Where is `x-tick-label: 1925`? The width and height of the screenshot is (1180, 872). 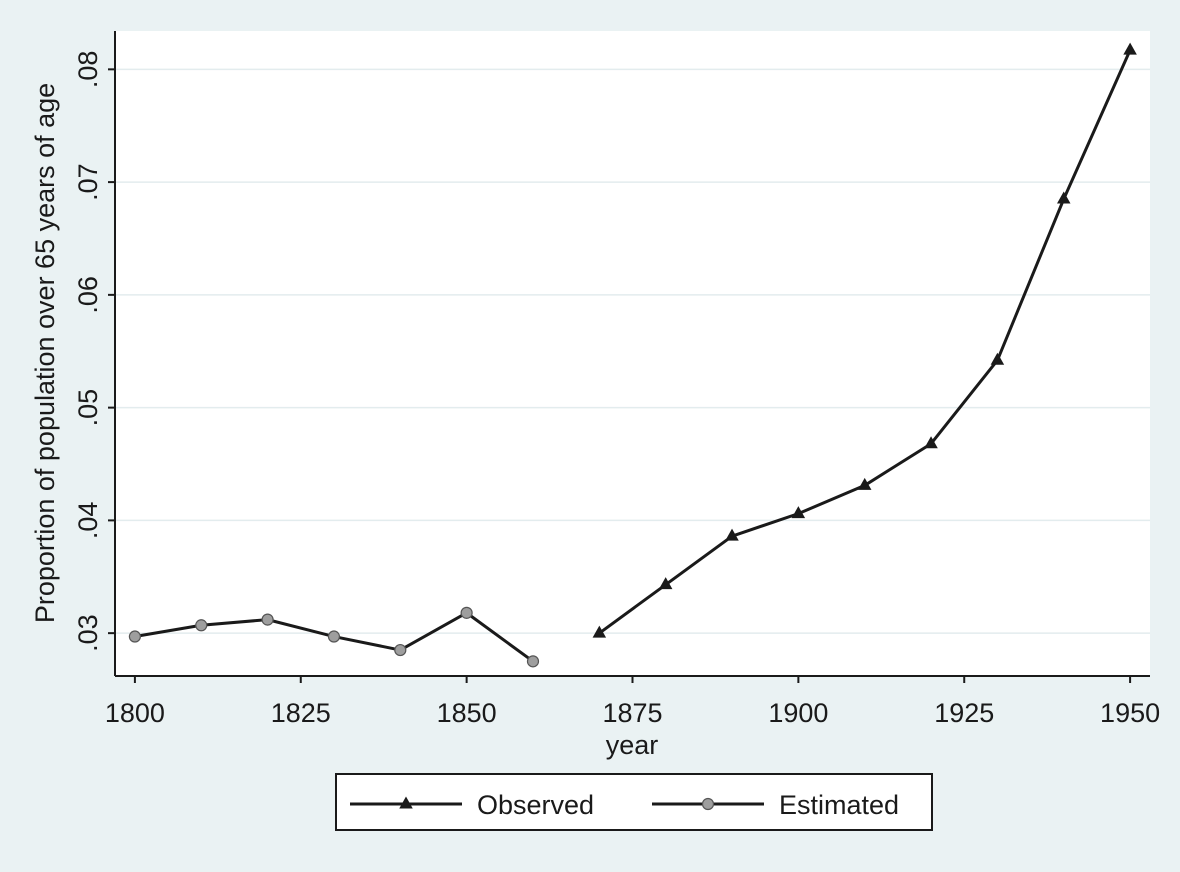 x-tick-label: 1925 is located at coordinates (964, 713).